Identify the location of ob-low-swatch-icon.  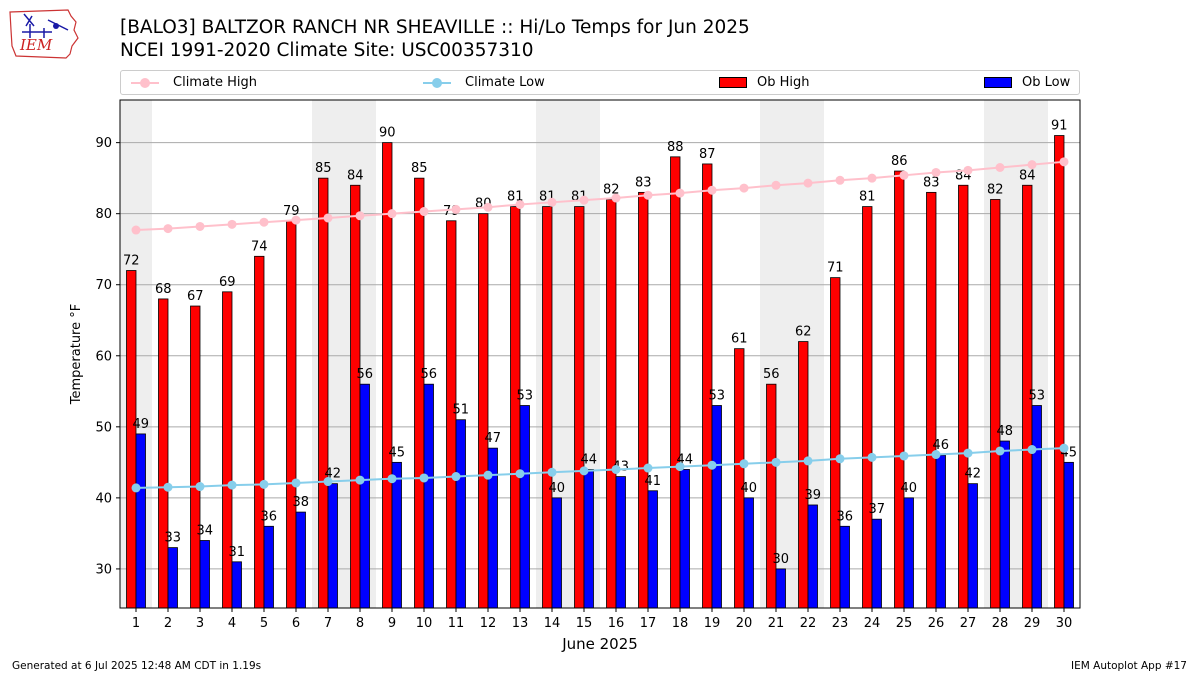
(998, 82).